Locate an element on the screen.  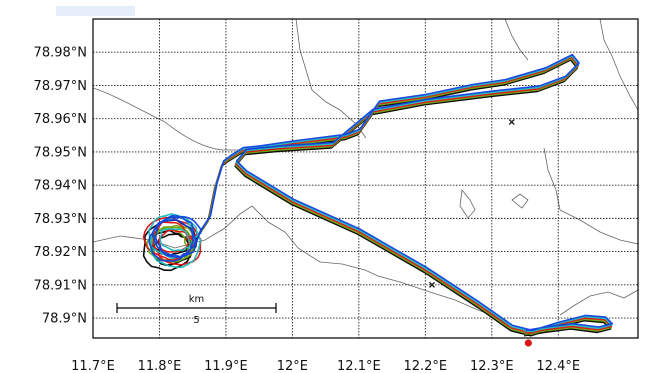
lat-tick-label: 78.91°N is located at coordinates (60, 285).